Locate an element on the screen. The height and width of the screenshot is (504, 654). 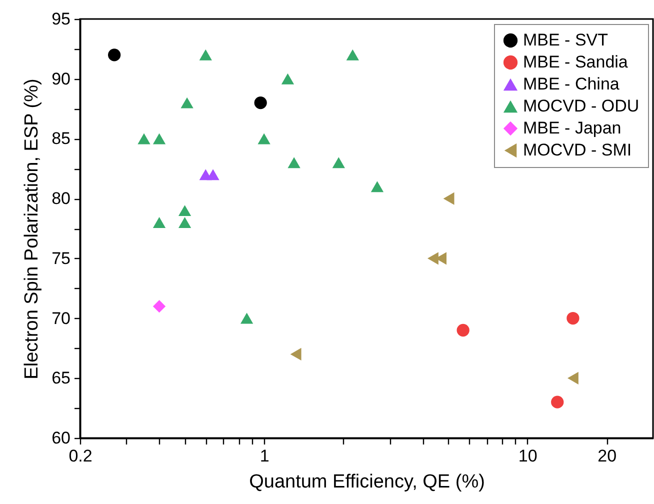
y-tick-label: 80 is located at coordinates (61, 198).